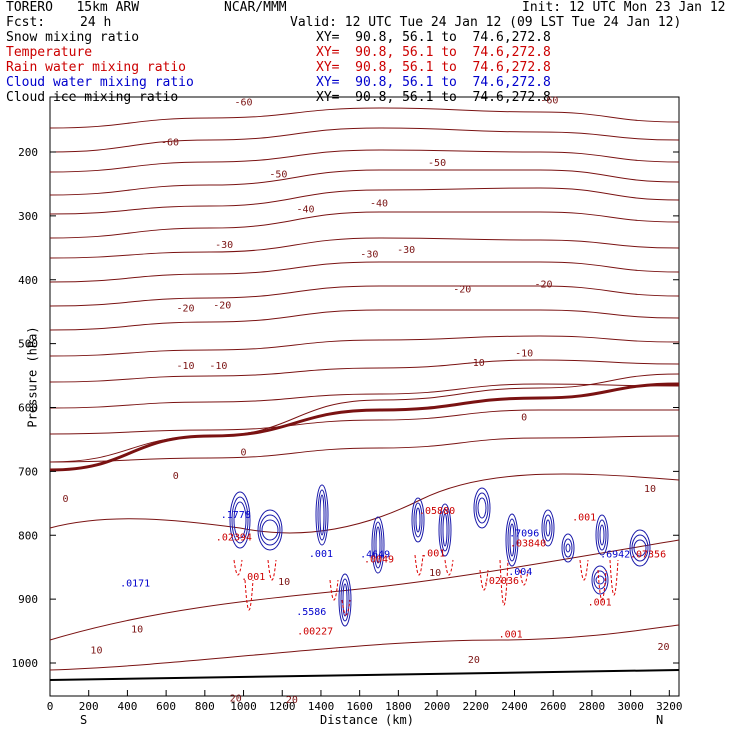 This screenshot has width=740, height=740. I want to click on legend-temperature: Temperature, so click(49, 52).